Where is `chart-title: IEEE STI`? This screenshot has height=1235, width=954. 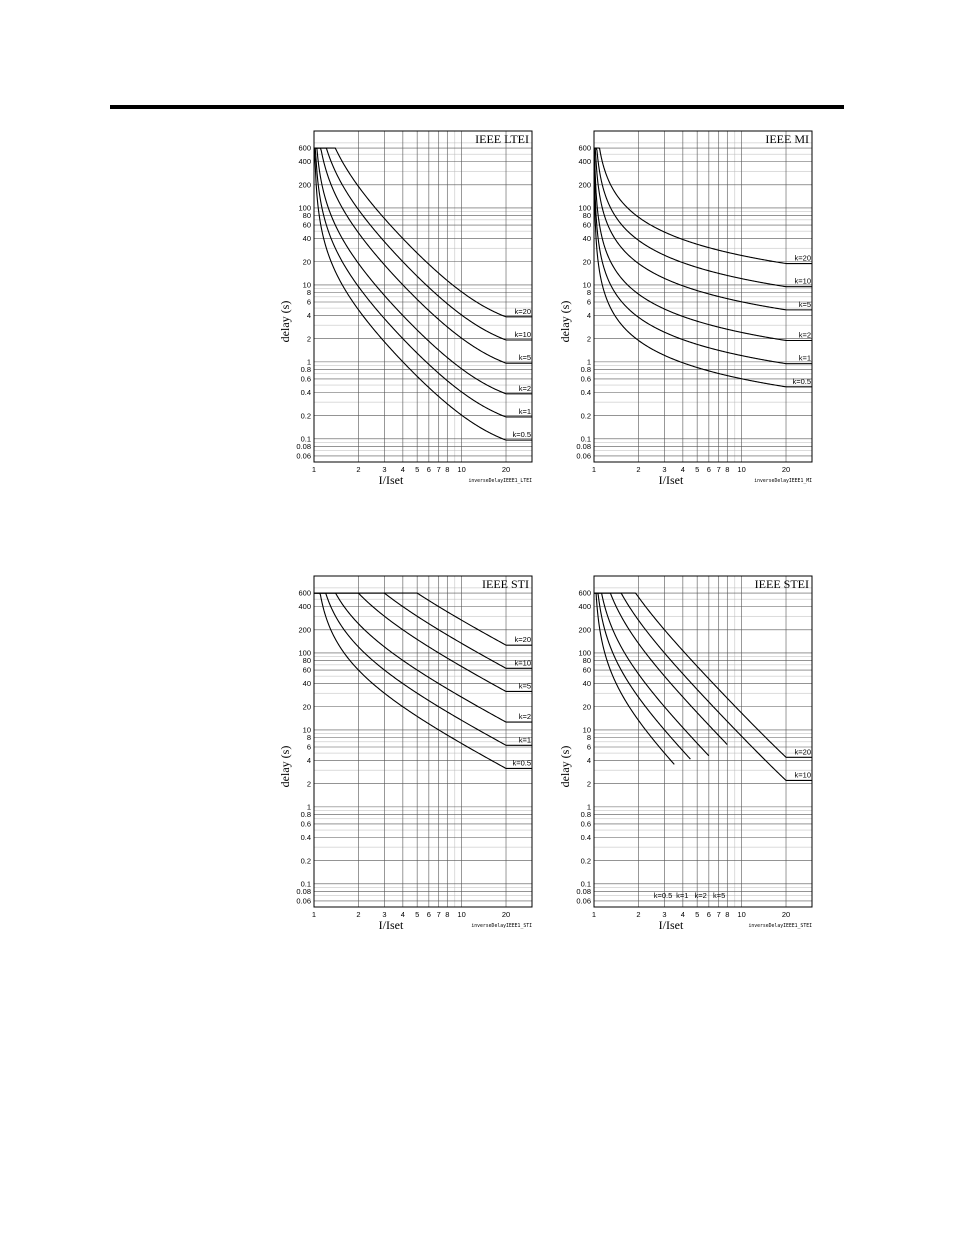 chart-title: IEEE STI is located at coordinates (505, 584).